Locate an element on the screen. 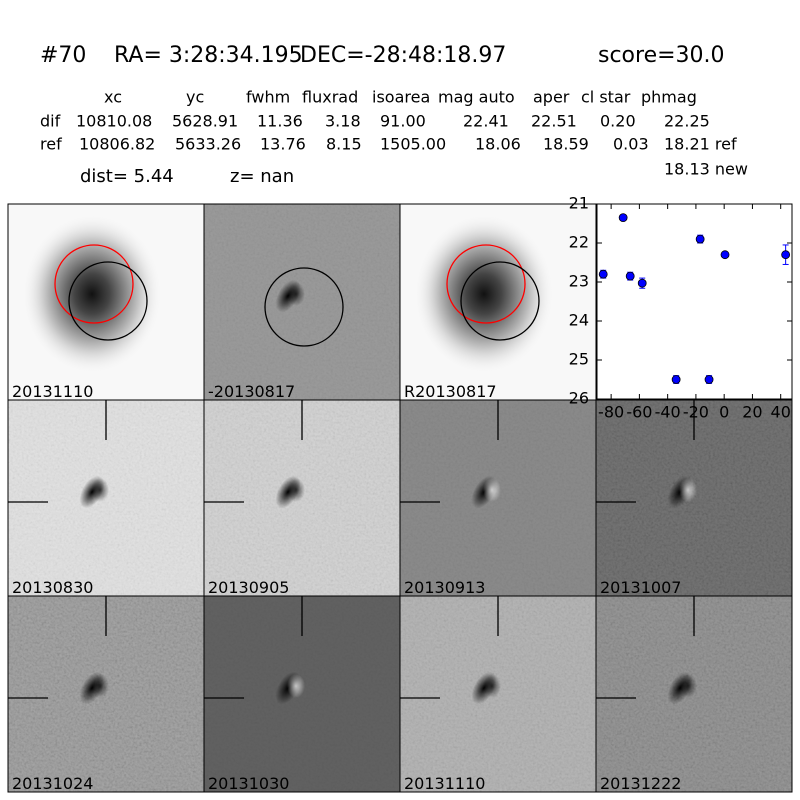  y-tick-label: 26 is located at coordinates (579, 398).